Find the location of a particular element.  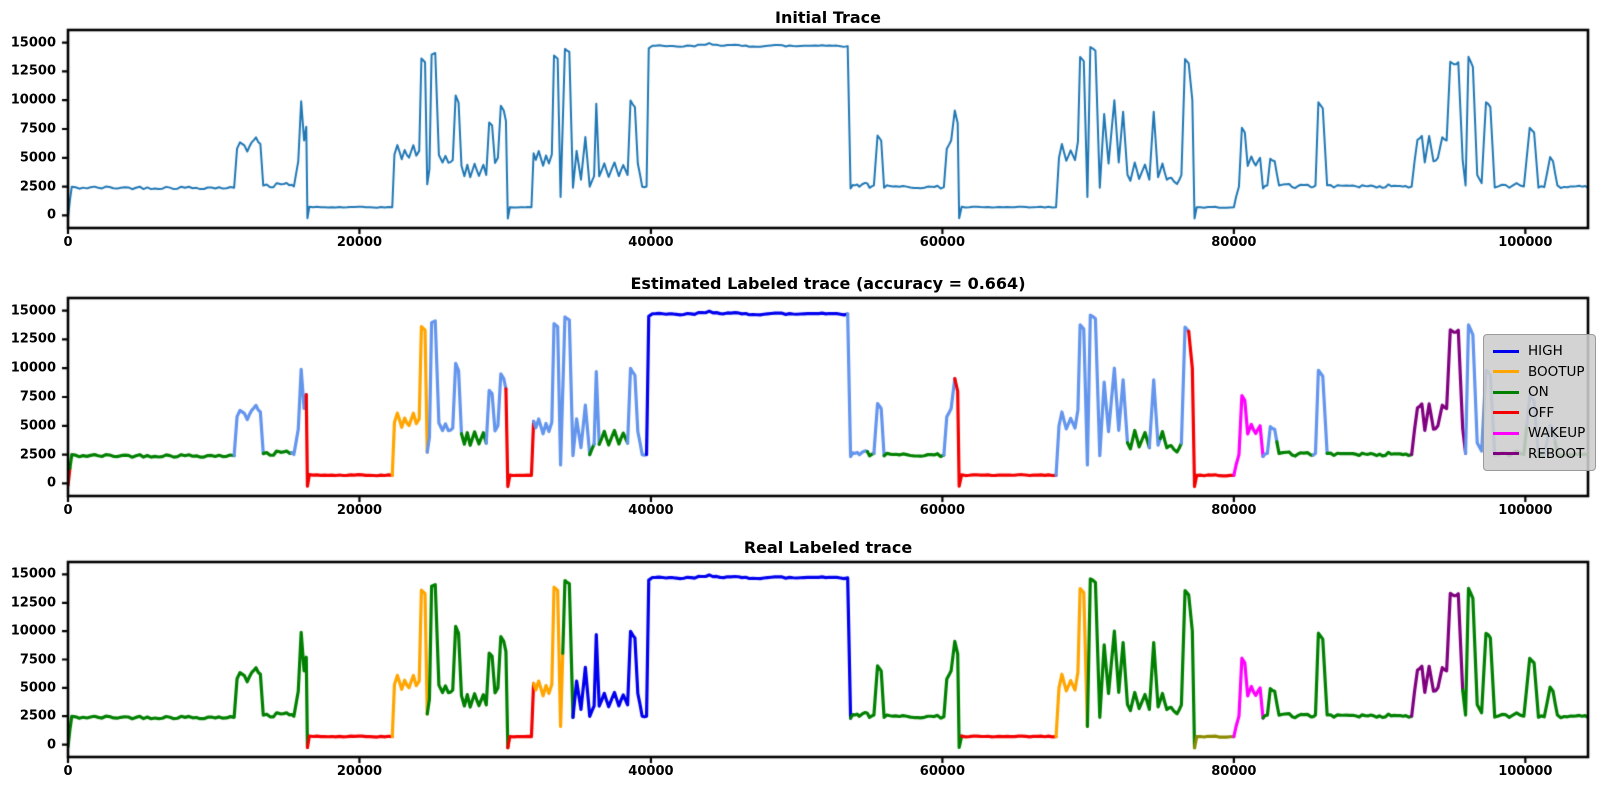

legend-entry: WAKEUP is located at coordinates (1541, 433).